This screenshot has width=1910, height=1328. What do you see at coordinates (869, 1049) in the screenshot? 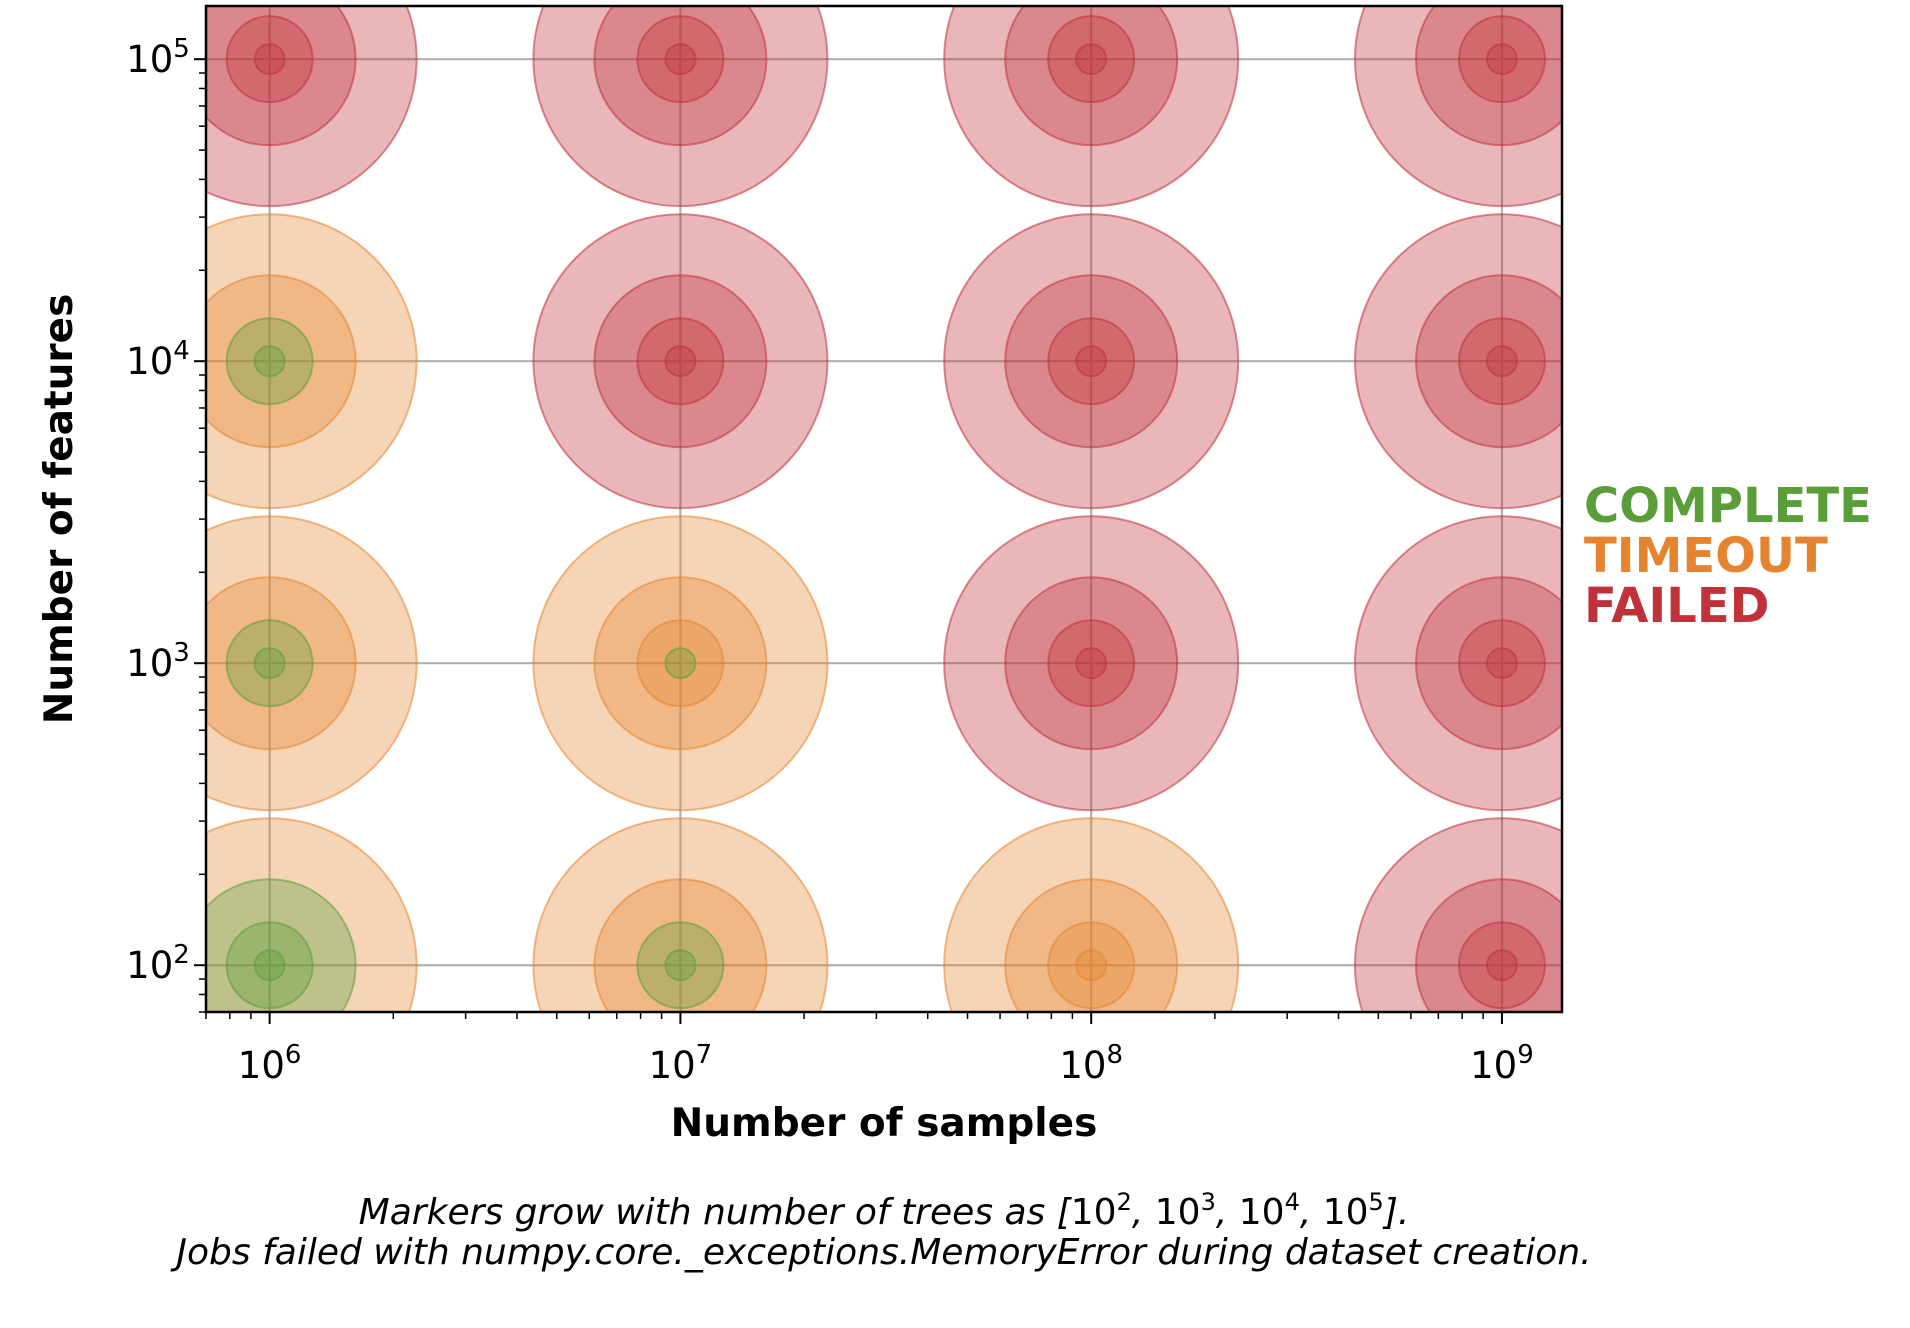
I see `x-axis-ticks: 106 107 108 109` at bounding box center [869, 1049].